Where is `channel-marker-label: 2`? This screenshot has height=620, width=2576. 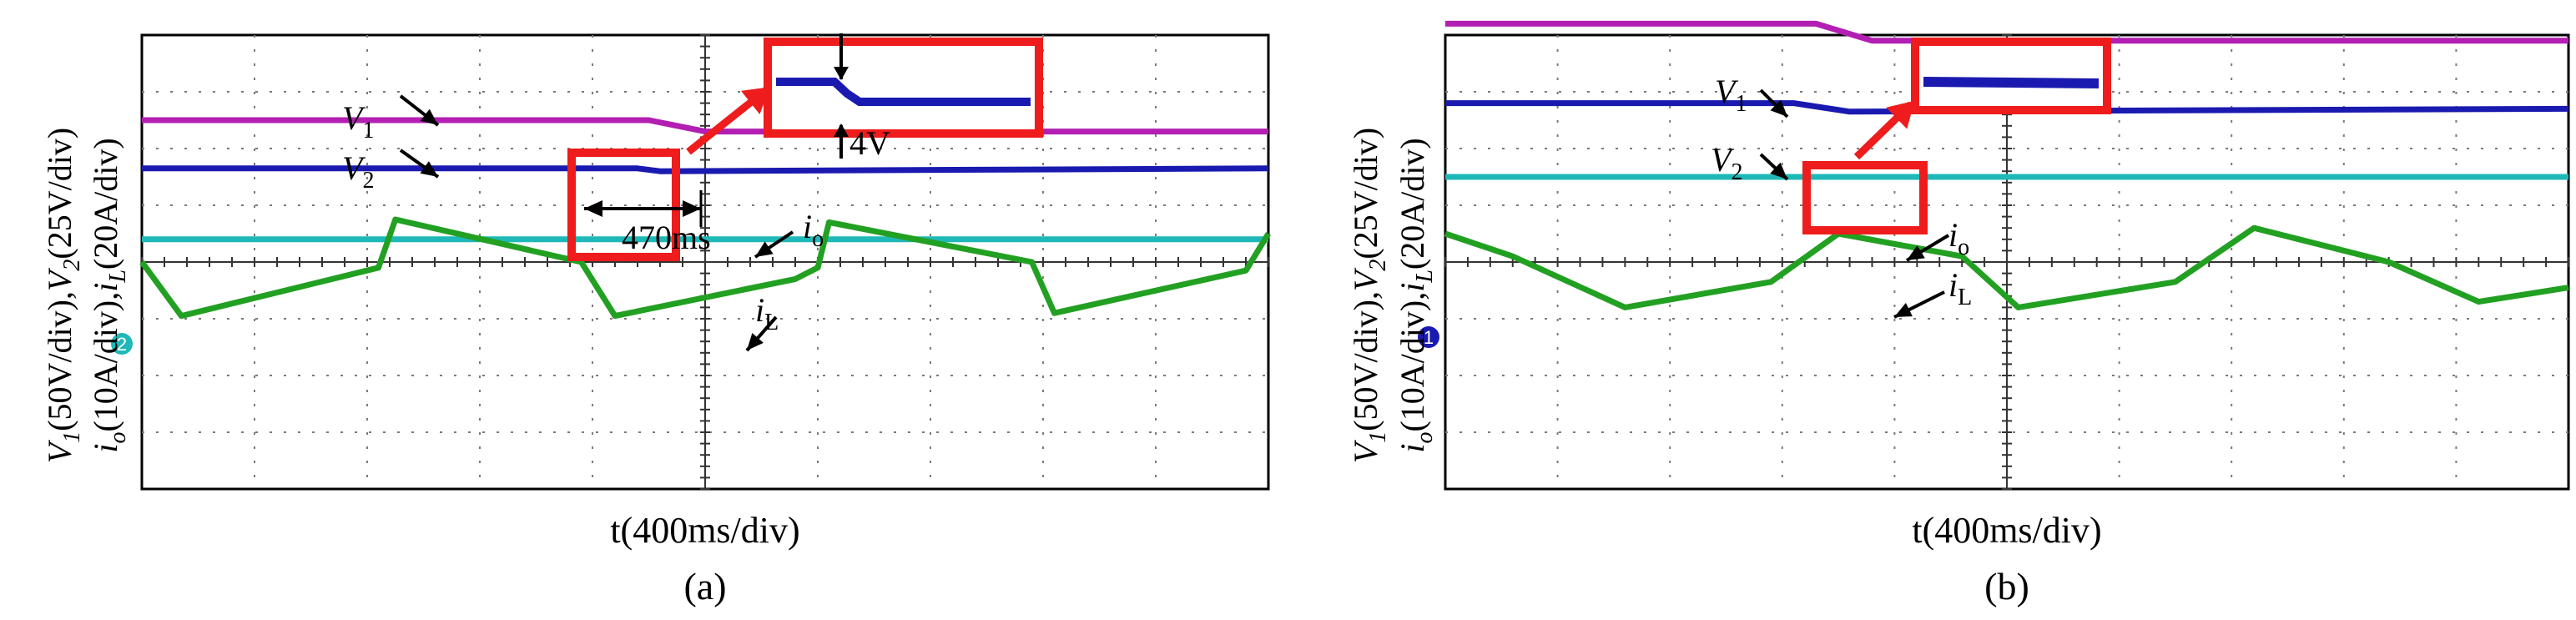
channel-marker-label: 2 is located at coordinates (122, 344).